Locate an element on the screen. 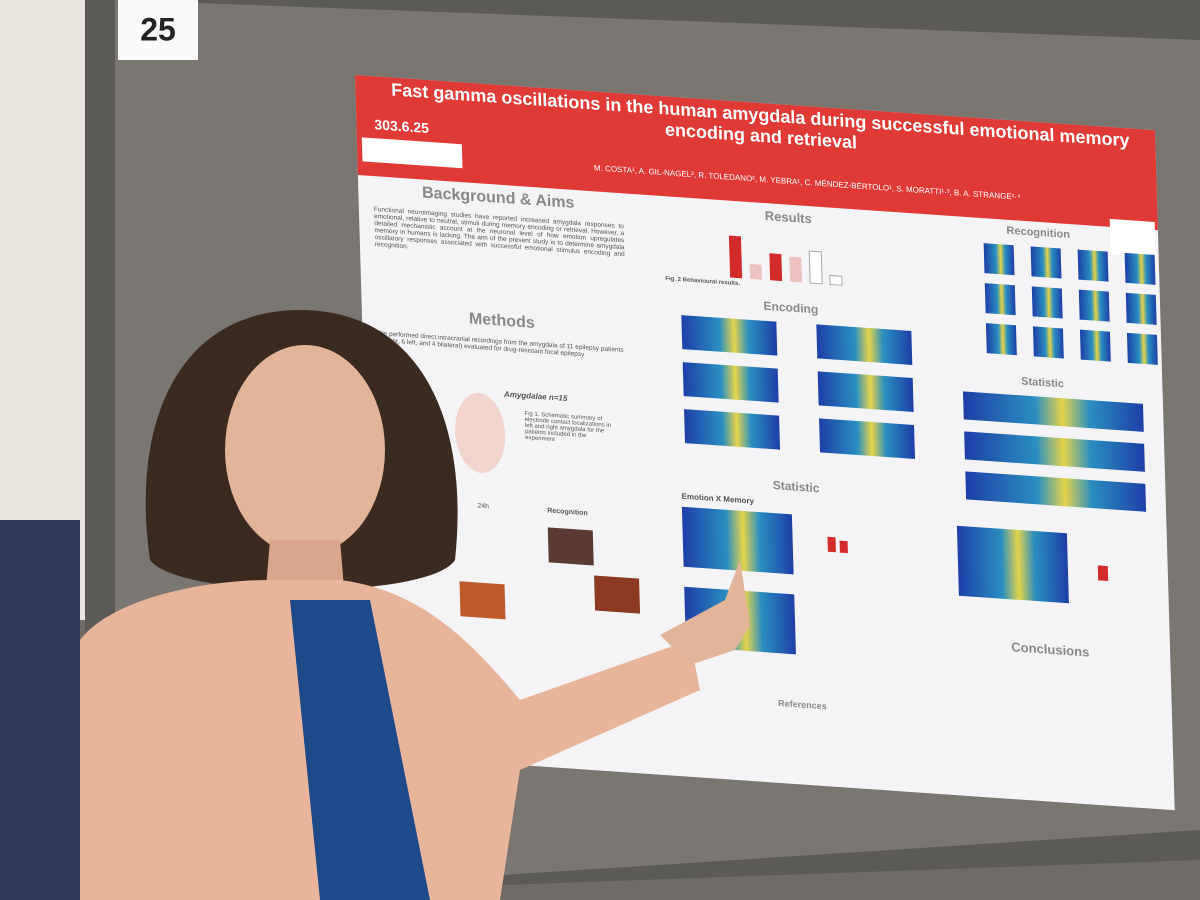  face is located at coordinates (305, 450).